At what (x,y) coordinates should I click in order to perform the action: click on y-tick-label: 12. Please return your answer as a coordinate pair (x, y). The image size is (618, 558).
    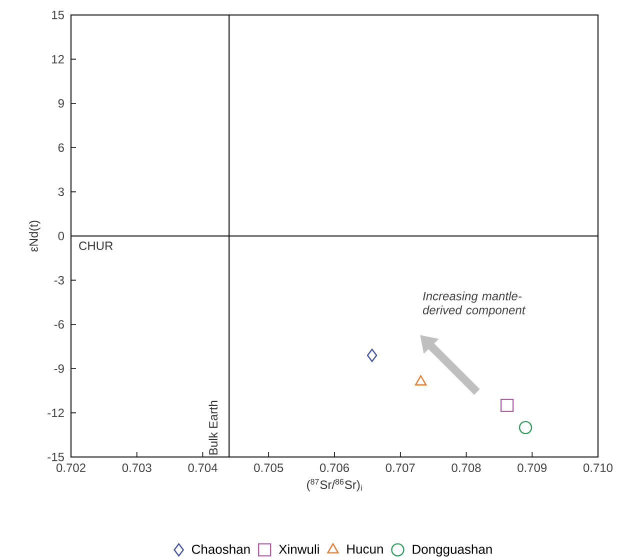
    Looking at the image, I should click on (58, 59).